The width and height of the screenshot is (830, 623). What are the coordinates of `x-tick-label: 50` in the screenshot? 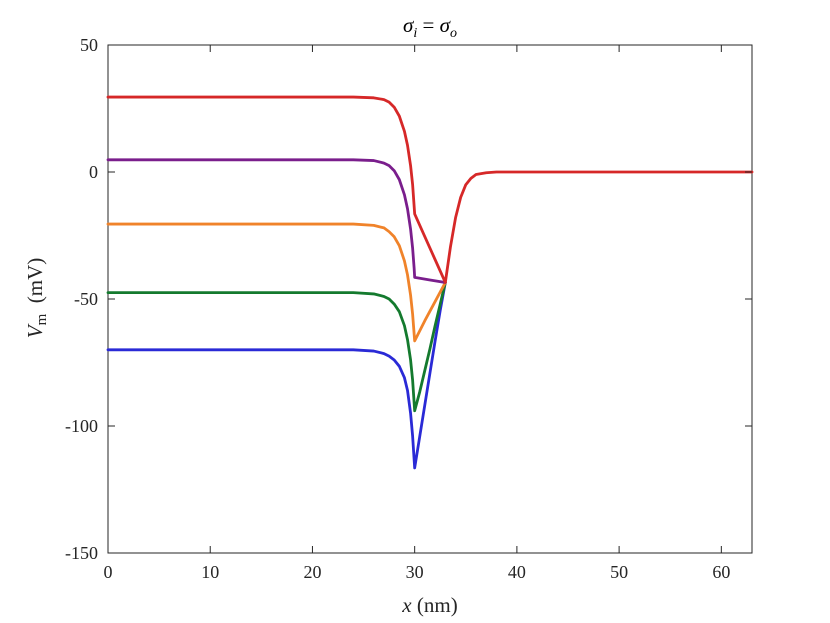 It's located at (619, 572).